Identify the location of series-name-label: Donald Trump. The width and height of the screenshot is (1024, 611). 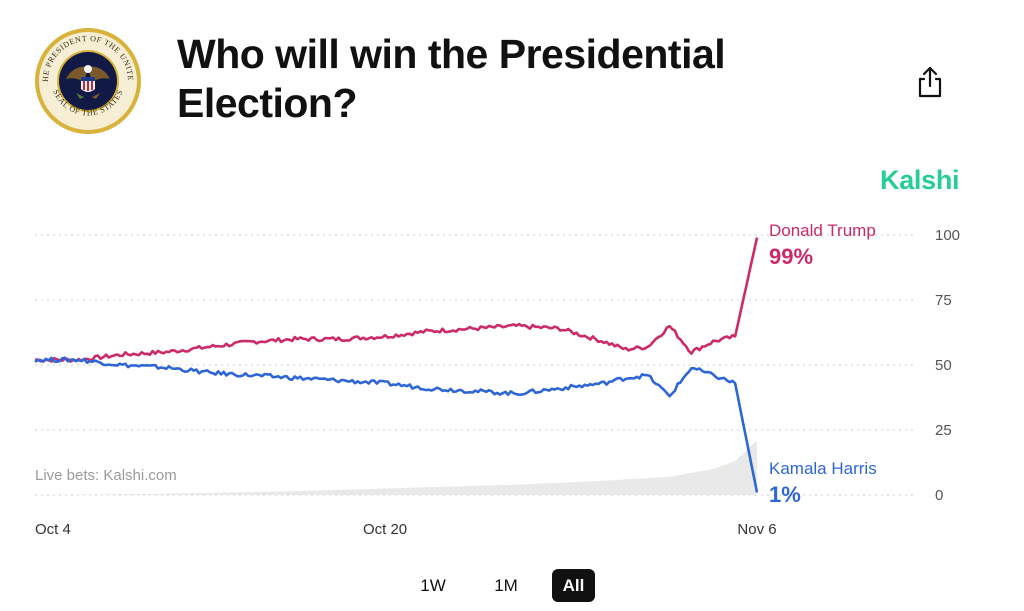
(822, 230).